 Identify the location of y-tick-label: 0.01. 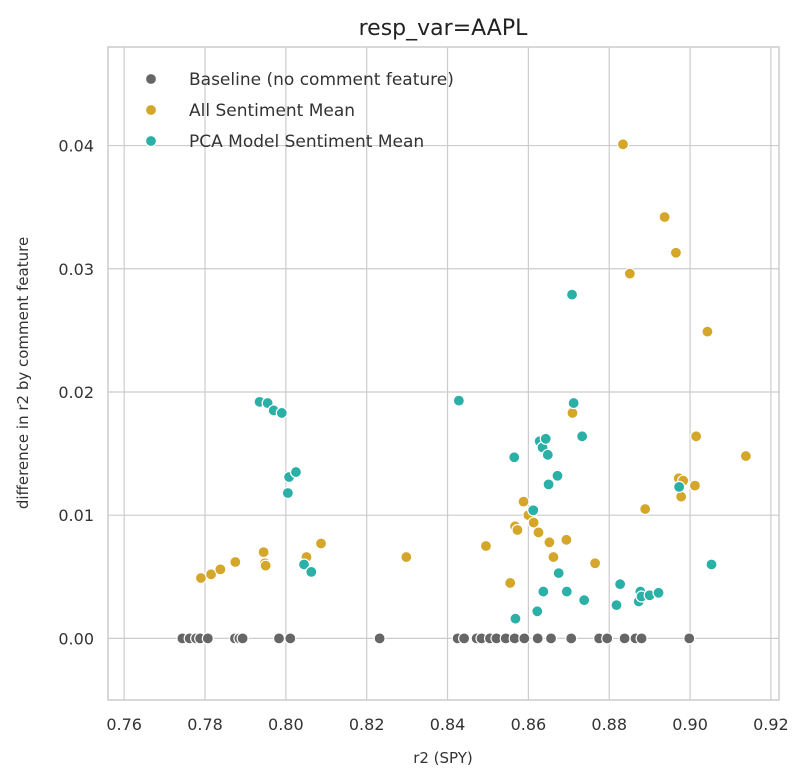
(76, 515).